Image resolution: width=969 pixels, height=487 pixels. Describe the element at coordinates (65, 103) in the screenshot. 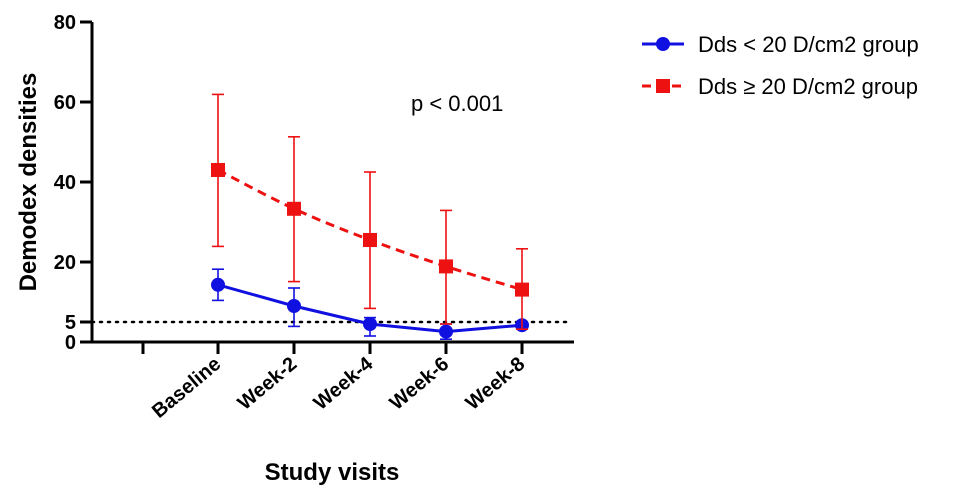

I see `y-tick-label-60: 60` at that location.